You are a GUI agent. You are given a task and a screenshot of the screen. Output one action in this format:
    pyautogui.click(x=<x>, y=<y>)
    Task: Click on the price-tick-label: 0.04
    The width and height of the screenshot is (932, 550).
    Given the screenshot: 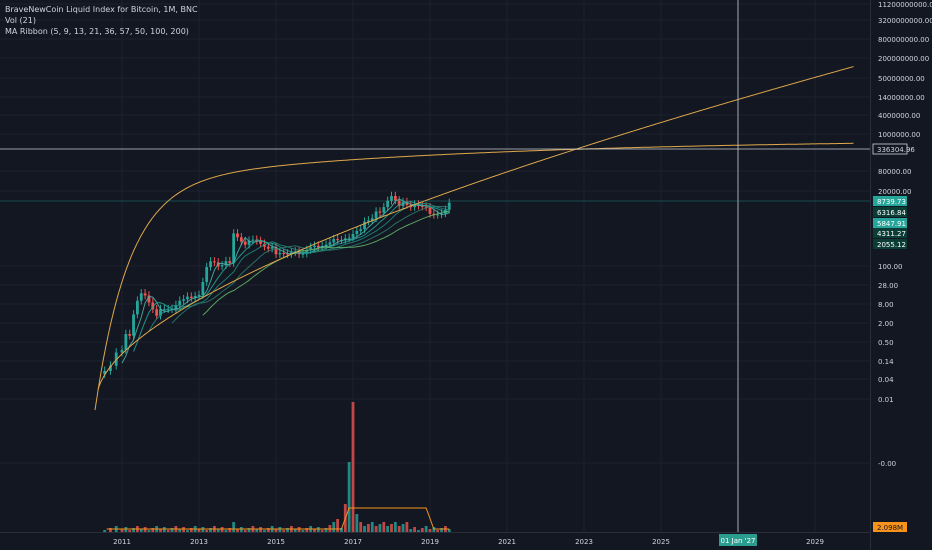 What is the action you would take?
    pyautogui.click(x=886, y=380)
    